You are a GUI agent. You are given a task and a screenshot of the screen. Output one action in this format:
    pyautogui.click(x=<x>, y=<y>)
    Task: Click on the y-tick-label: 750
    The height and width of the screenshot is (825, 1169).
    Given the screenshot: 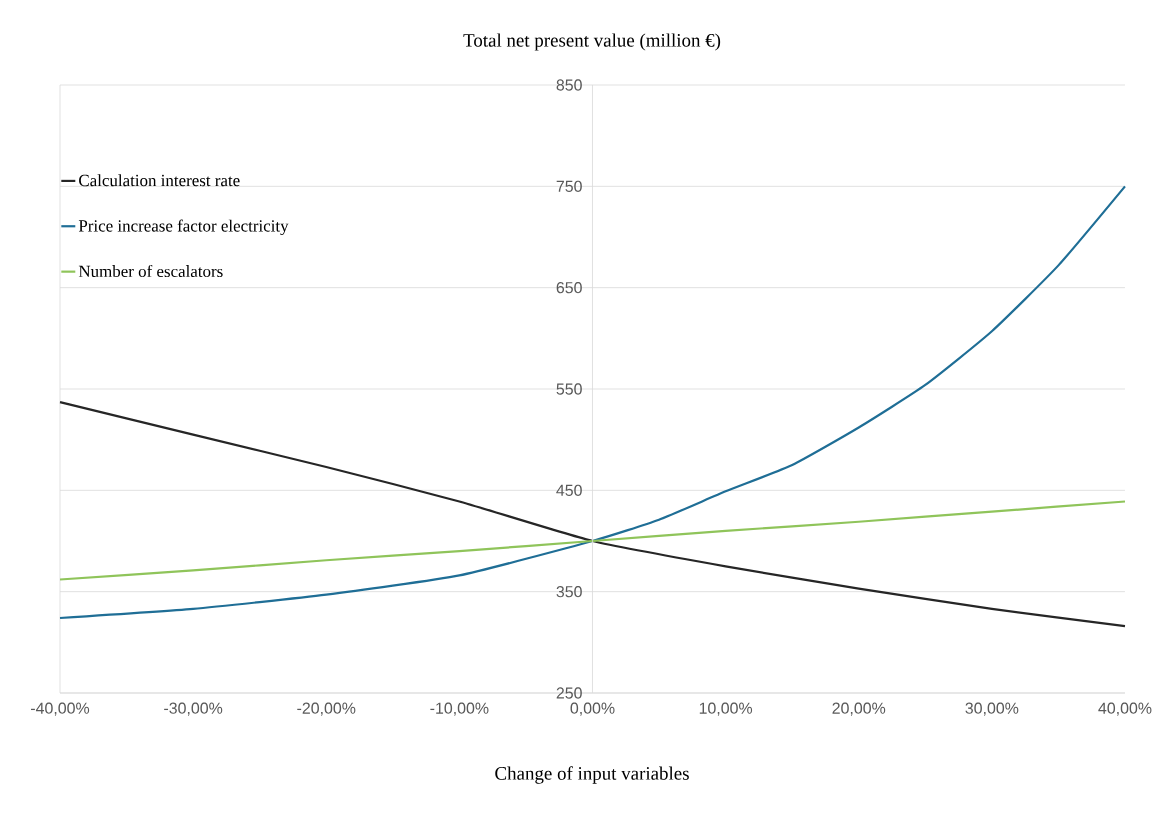 What is the action you would take?
    pyautogui.click(x=569, y=186)
    